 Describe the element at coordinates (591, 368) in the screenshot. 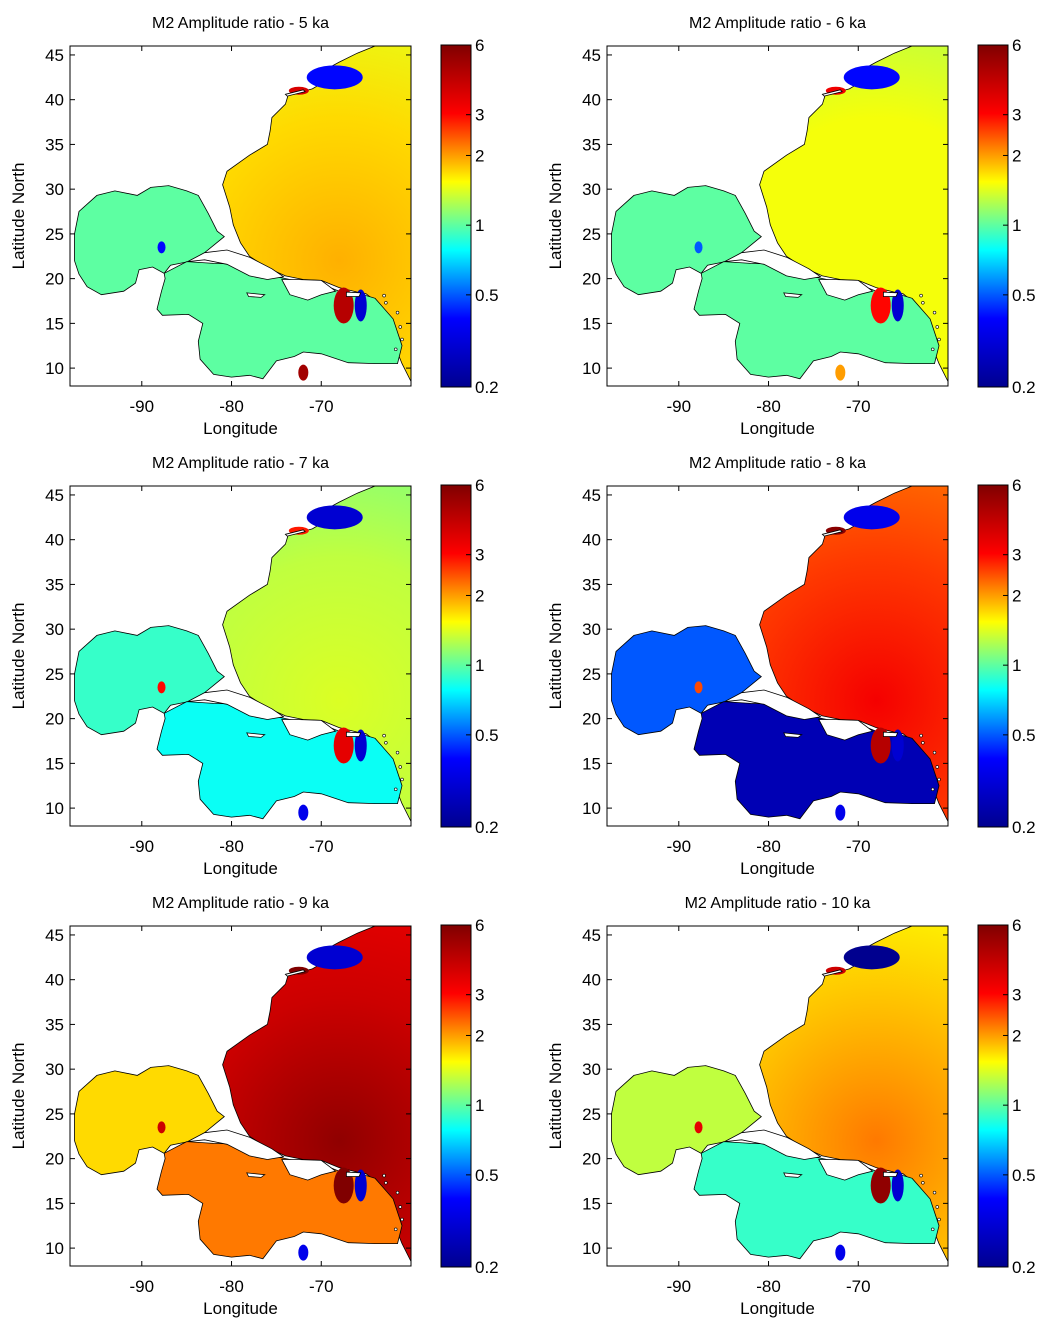

I see `y-tick-label: 10` at that location.